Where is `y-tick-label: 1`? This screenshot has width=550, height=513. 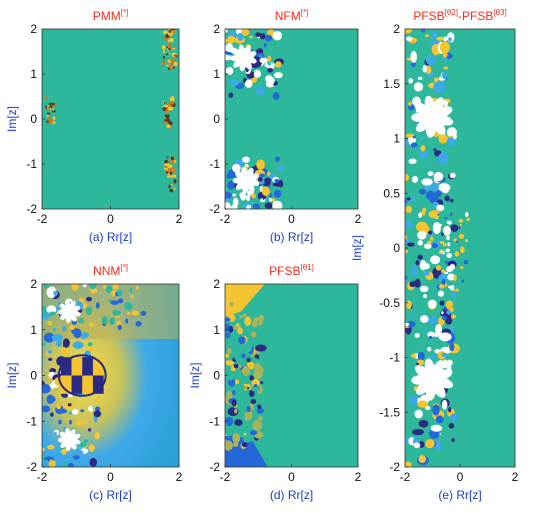 y-tick-label: 1 is located at coordinates (396, 139).